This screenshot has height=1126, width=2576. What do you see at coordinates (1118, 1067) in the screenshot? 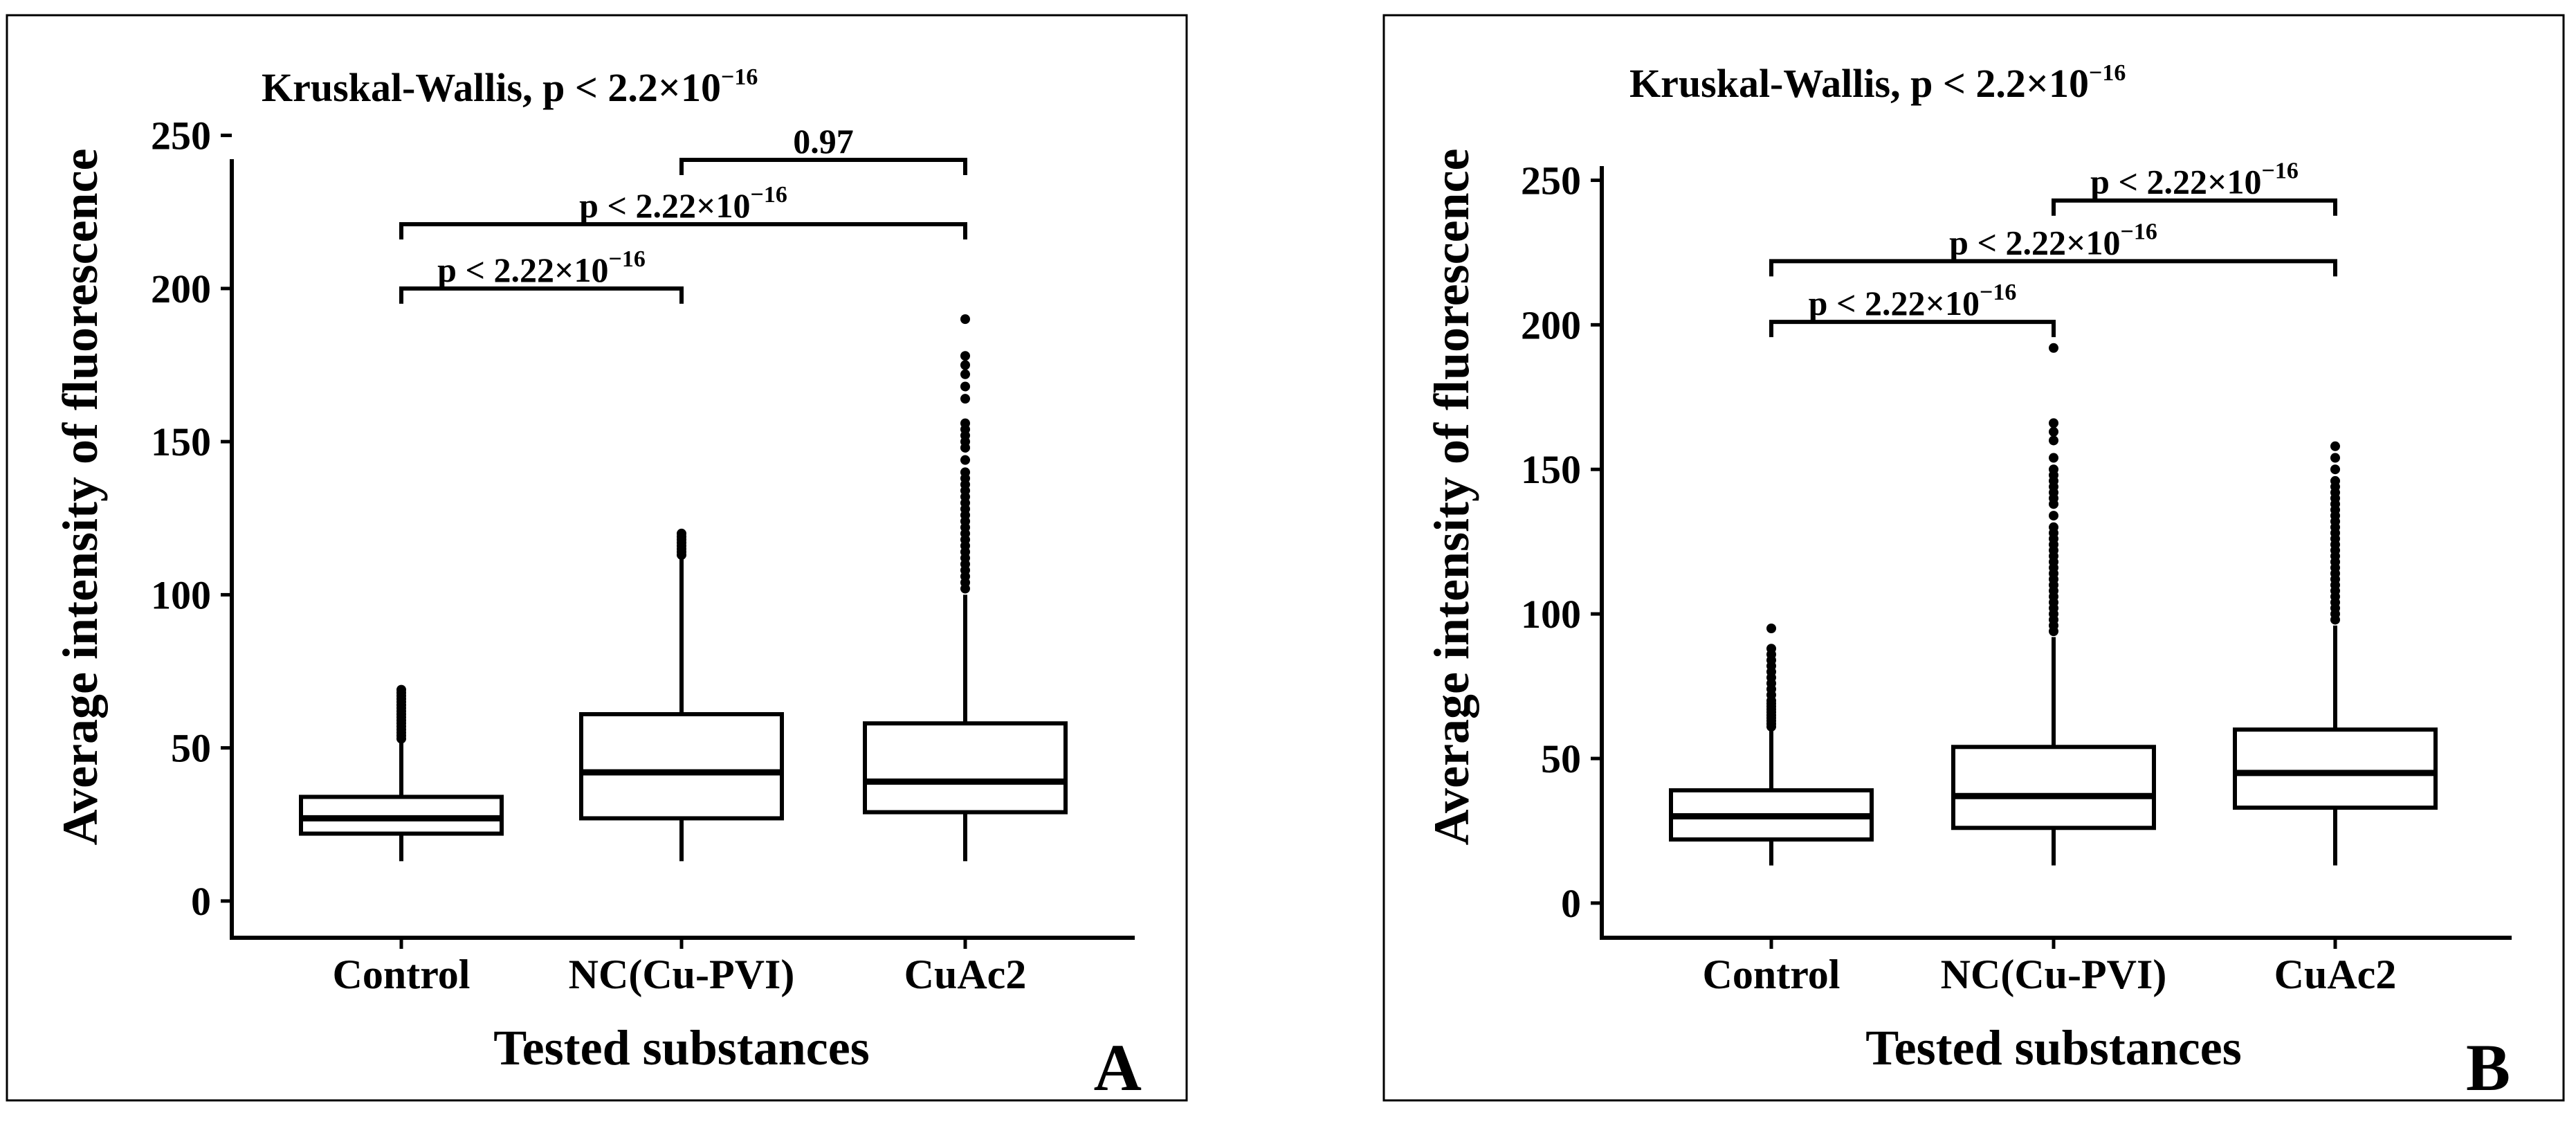
I see `panel-letter: A` at bounding box center [1118, 1067].